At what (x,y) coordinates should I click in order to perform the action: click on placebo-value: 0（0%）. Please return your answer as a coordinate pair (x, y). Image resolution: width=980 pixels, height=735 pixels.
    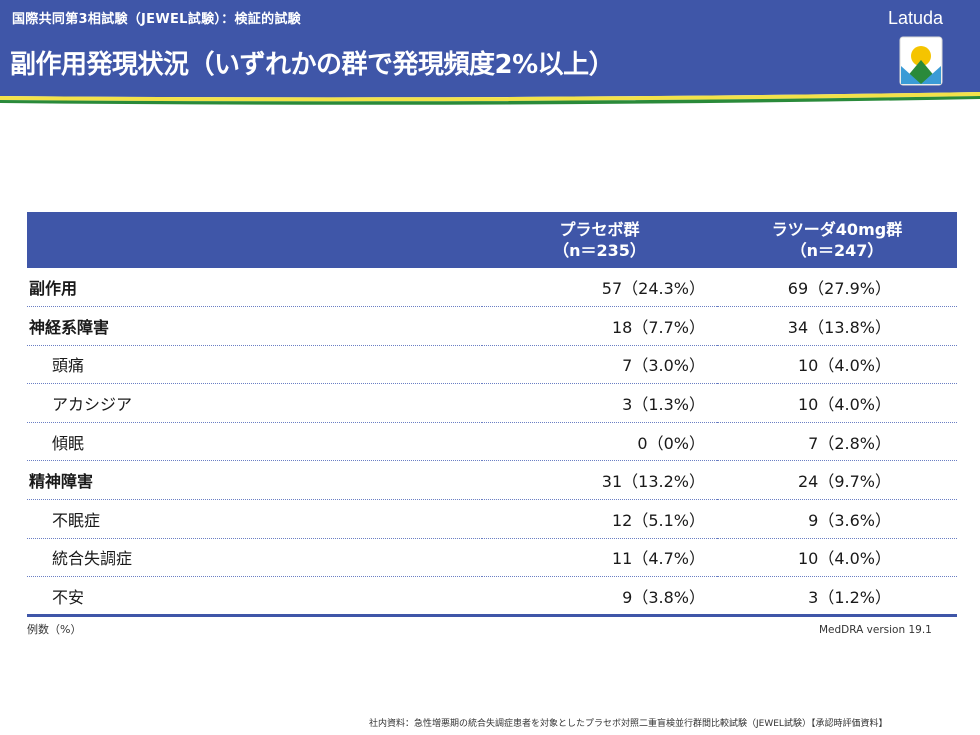
    Looking at the image, I should click on (599, 442).